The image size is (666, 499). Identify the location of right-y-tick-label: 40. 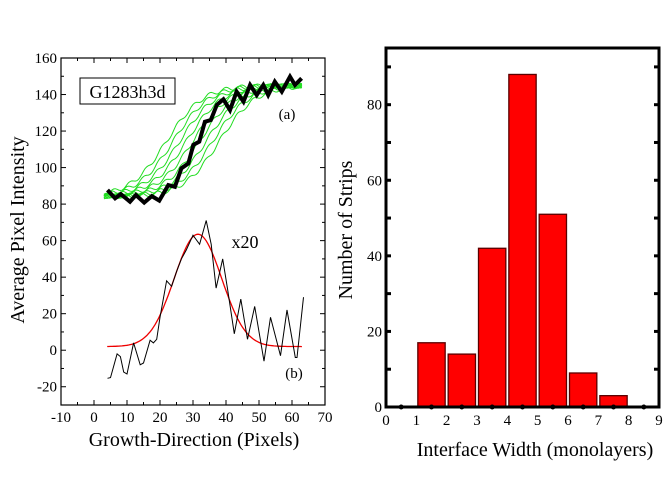
(374, 257).